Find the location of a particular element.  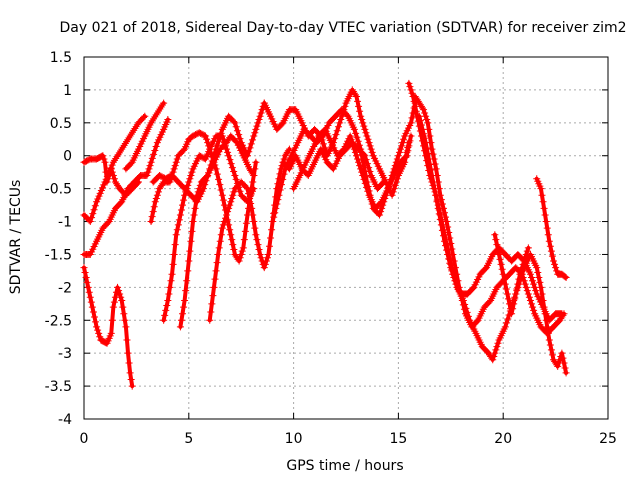

y-tick-label: 1.5 is located at coordinates (61, 58).